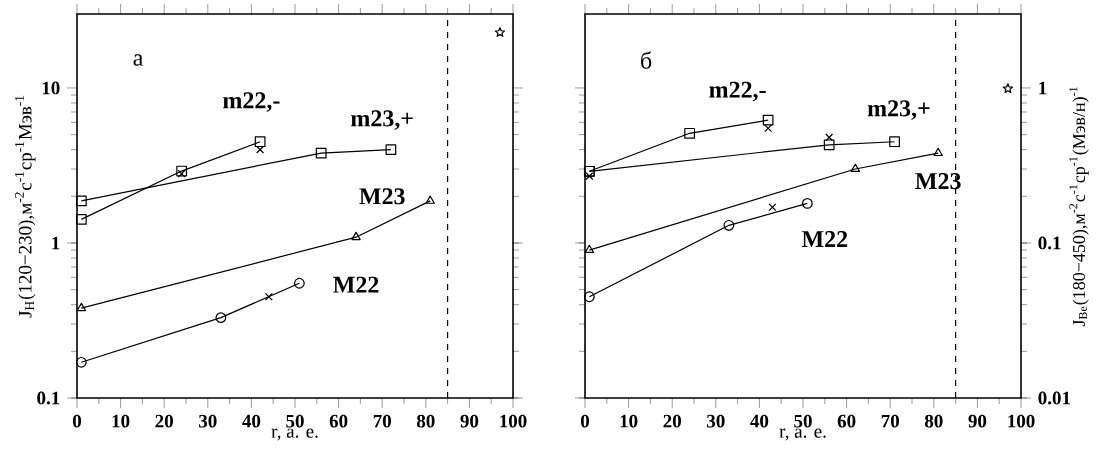  What do you see at coordinates (56, 243) in the screenshot?
I see `y-tick-label: 1` at bounding box center [56, 243].